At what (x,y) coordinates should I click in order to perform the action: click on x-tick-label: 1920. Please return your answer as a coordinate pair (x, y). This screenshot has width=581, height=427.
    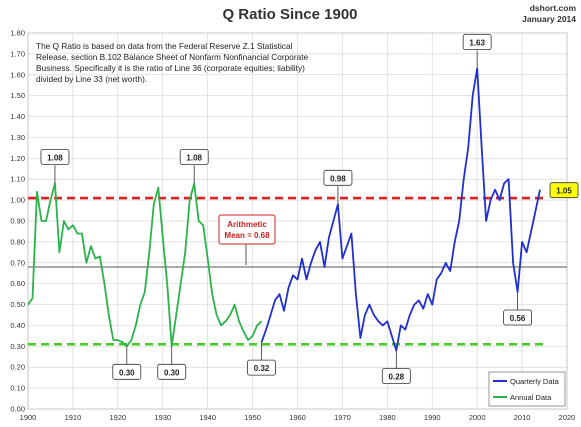
    Looking at the image, I should click on (117, 417).